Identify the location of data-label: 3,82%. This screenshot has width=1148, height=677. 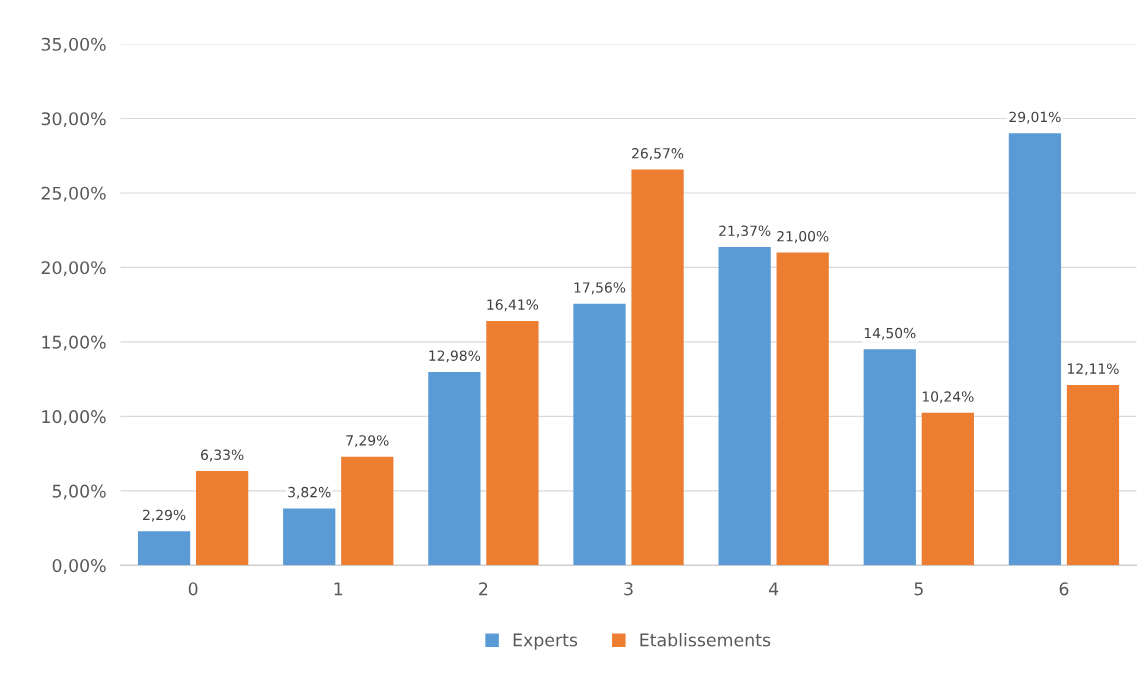
(309, 492).